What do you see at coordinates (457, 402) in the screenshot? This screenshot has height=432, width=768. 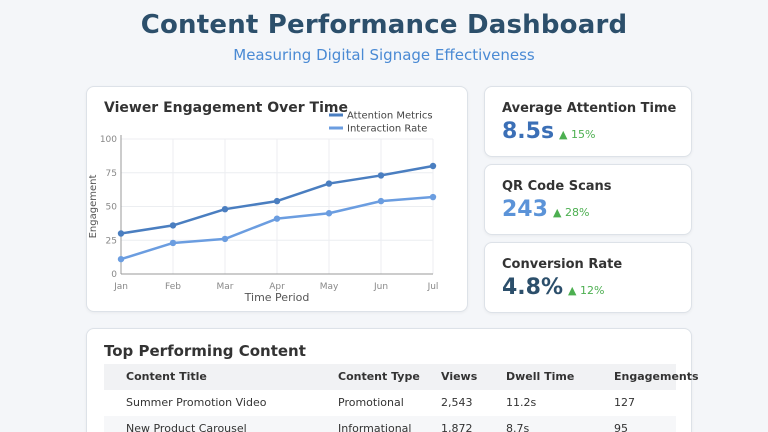 I see `cell-views: 2,543` at bounding box center [457, 402].